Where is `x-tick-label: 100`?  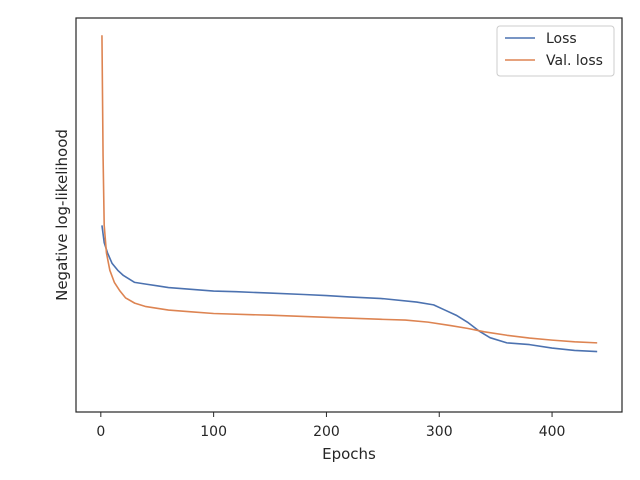 x-tick-label: 100 is located at coordinates (213, 432).